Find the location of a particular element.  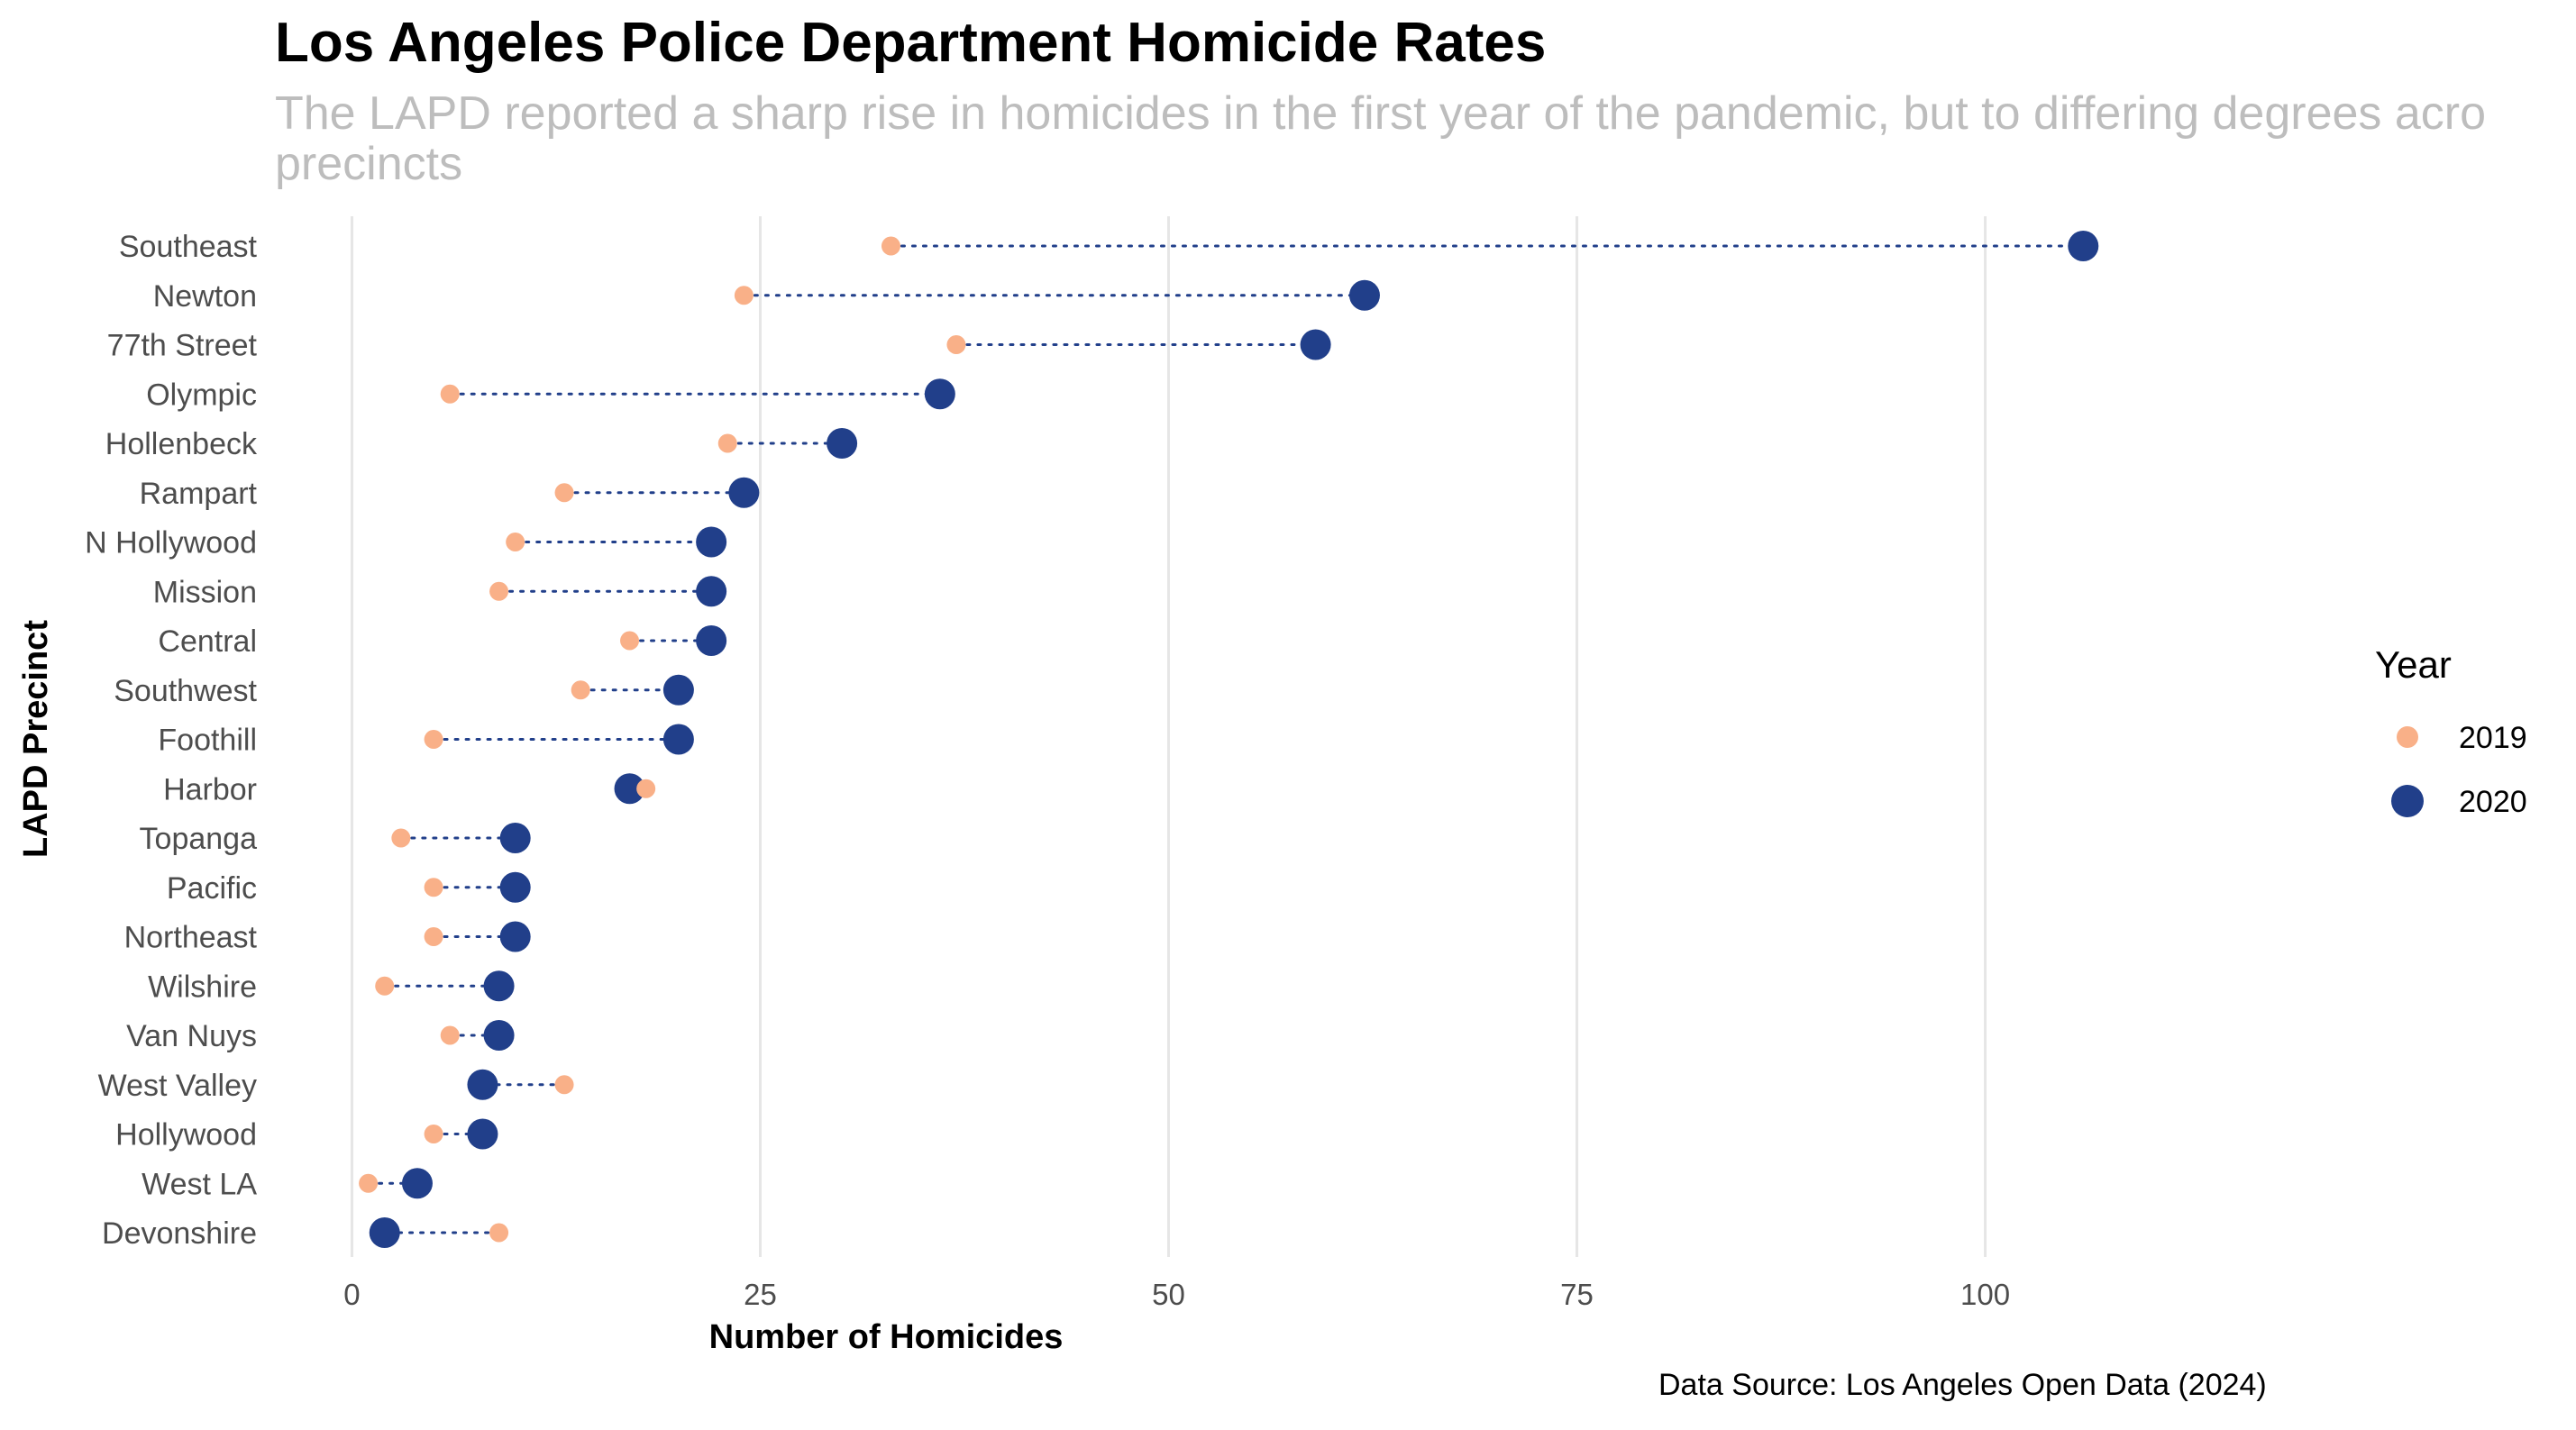

legend-label-2019: 2019 is located at coordinates (2493, 738).